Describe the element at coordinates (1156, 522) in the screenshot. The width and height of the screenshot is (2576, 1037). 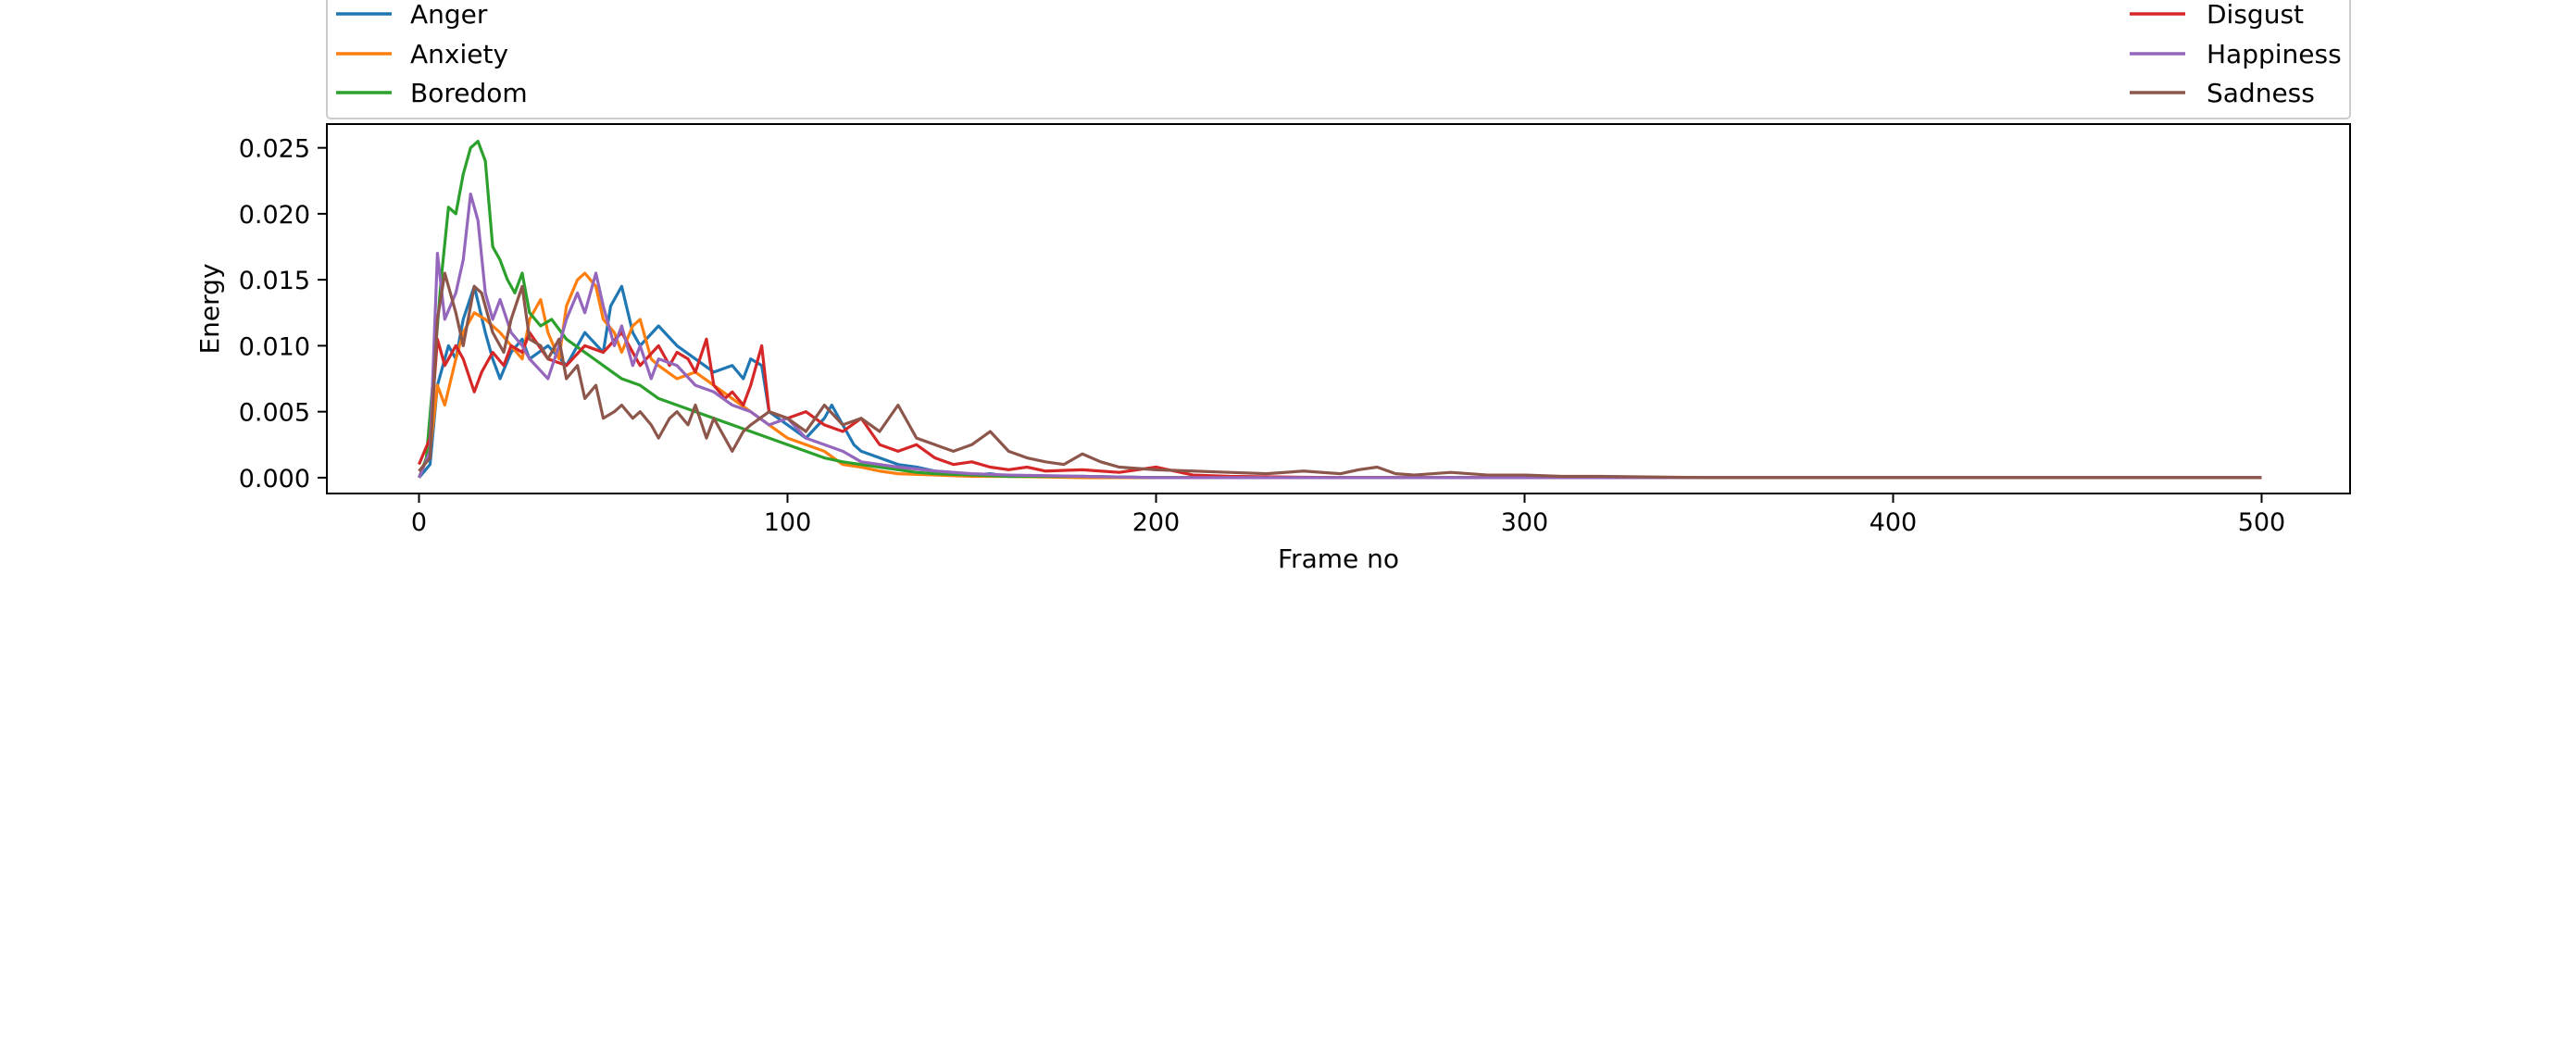
I see `x-tick-label: 200` at that location.